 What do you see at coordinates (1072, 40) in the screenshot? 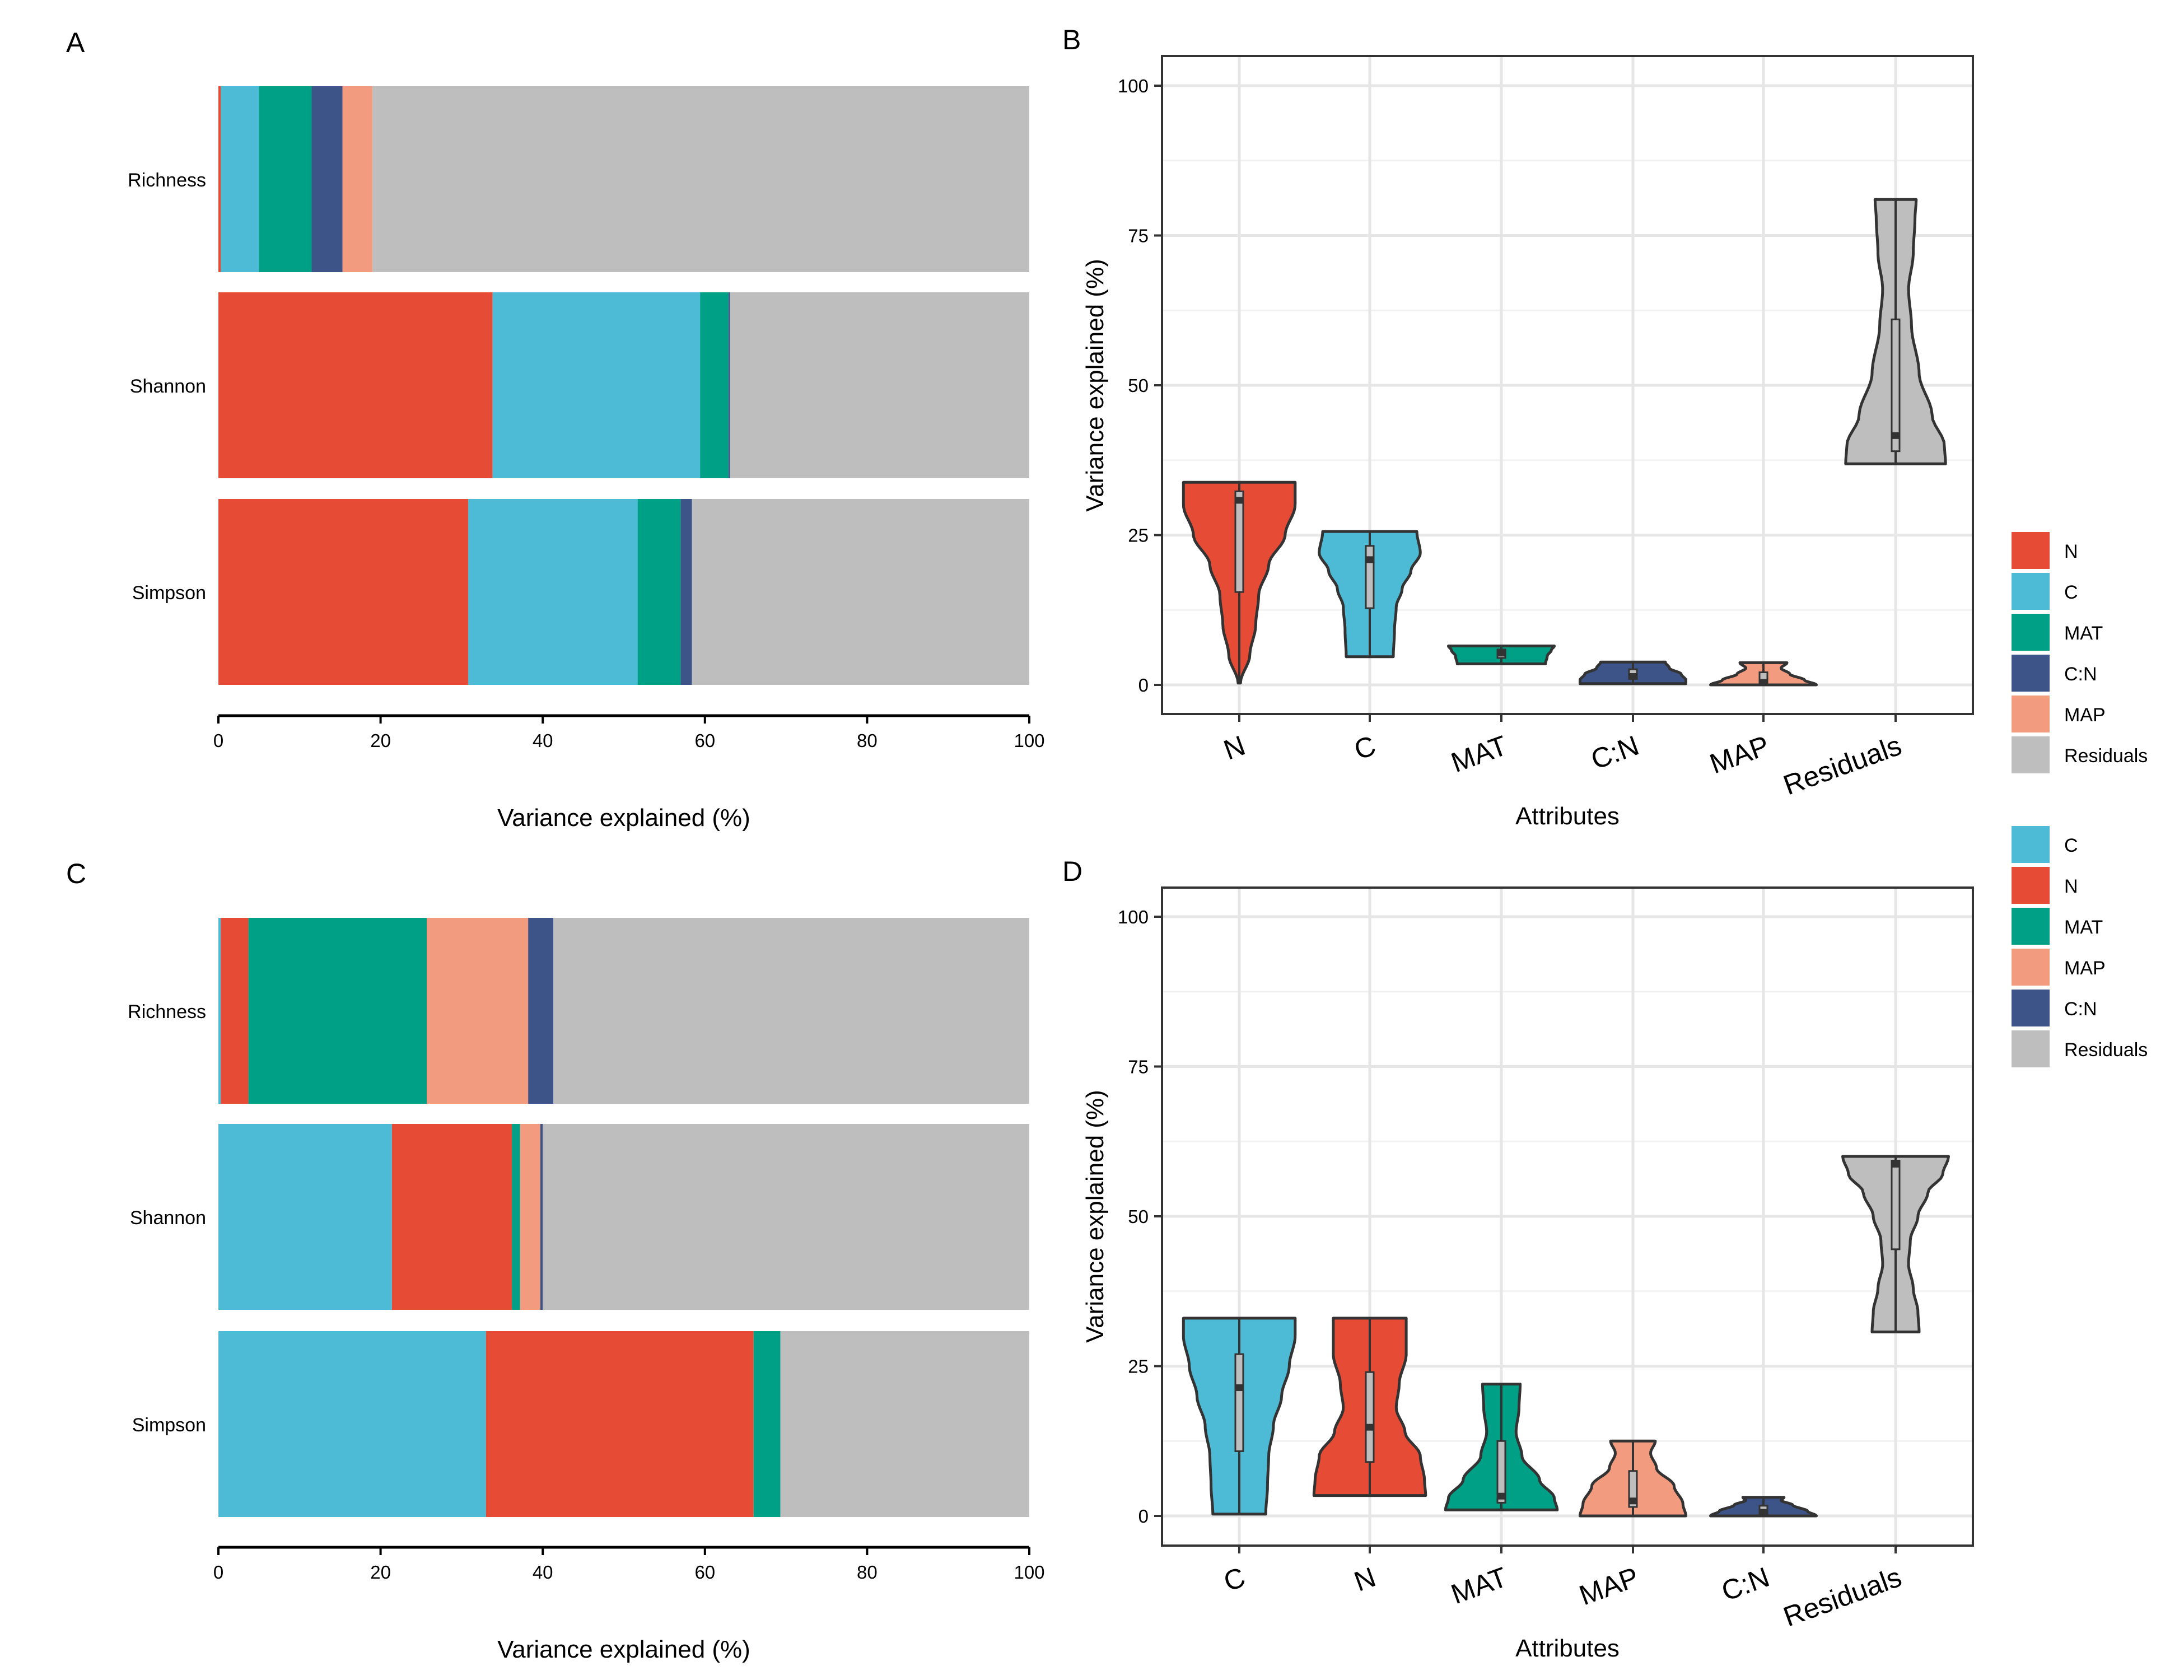
I see `panel-tag: B` at bounding box center [1072, 40].